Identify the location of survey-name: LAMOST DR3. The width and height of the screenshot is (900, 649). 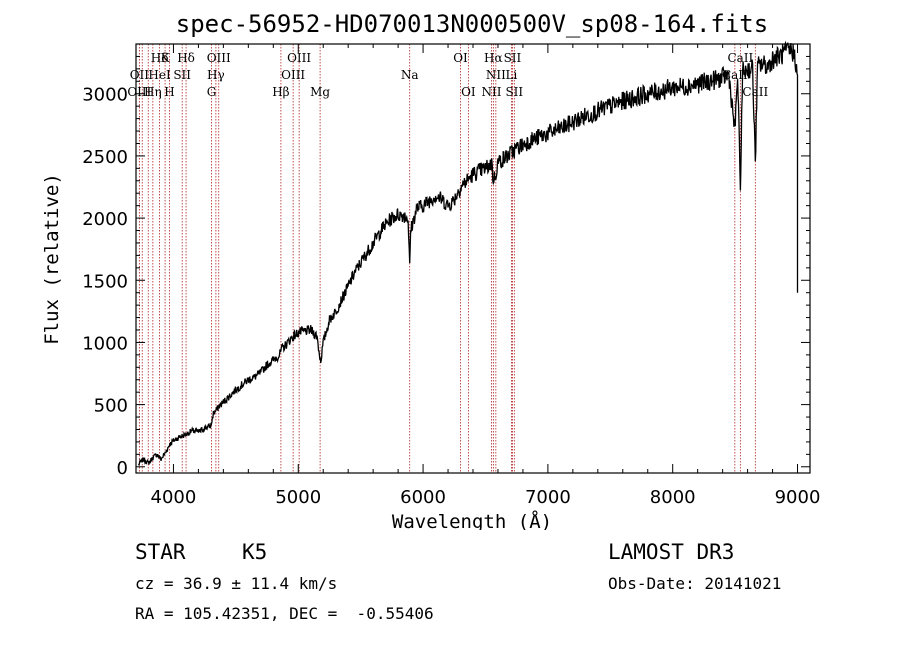
(671, 552).